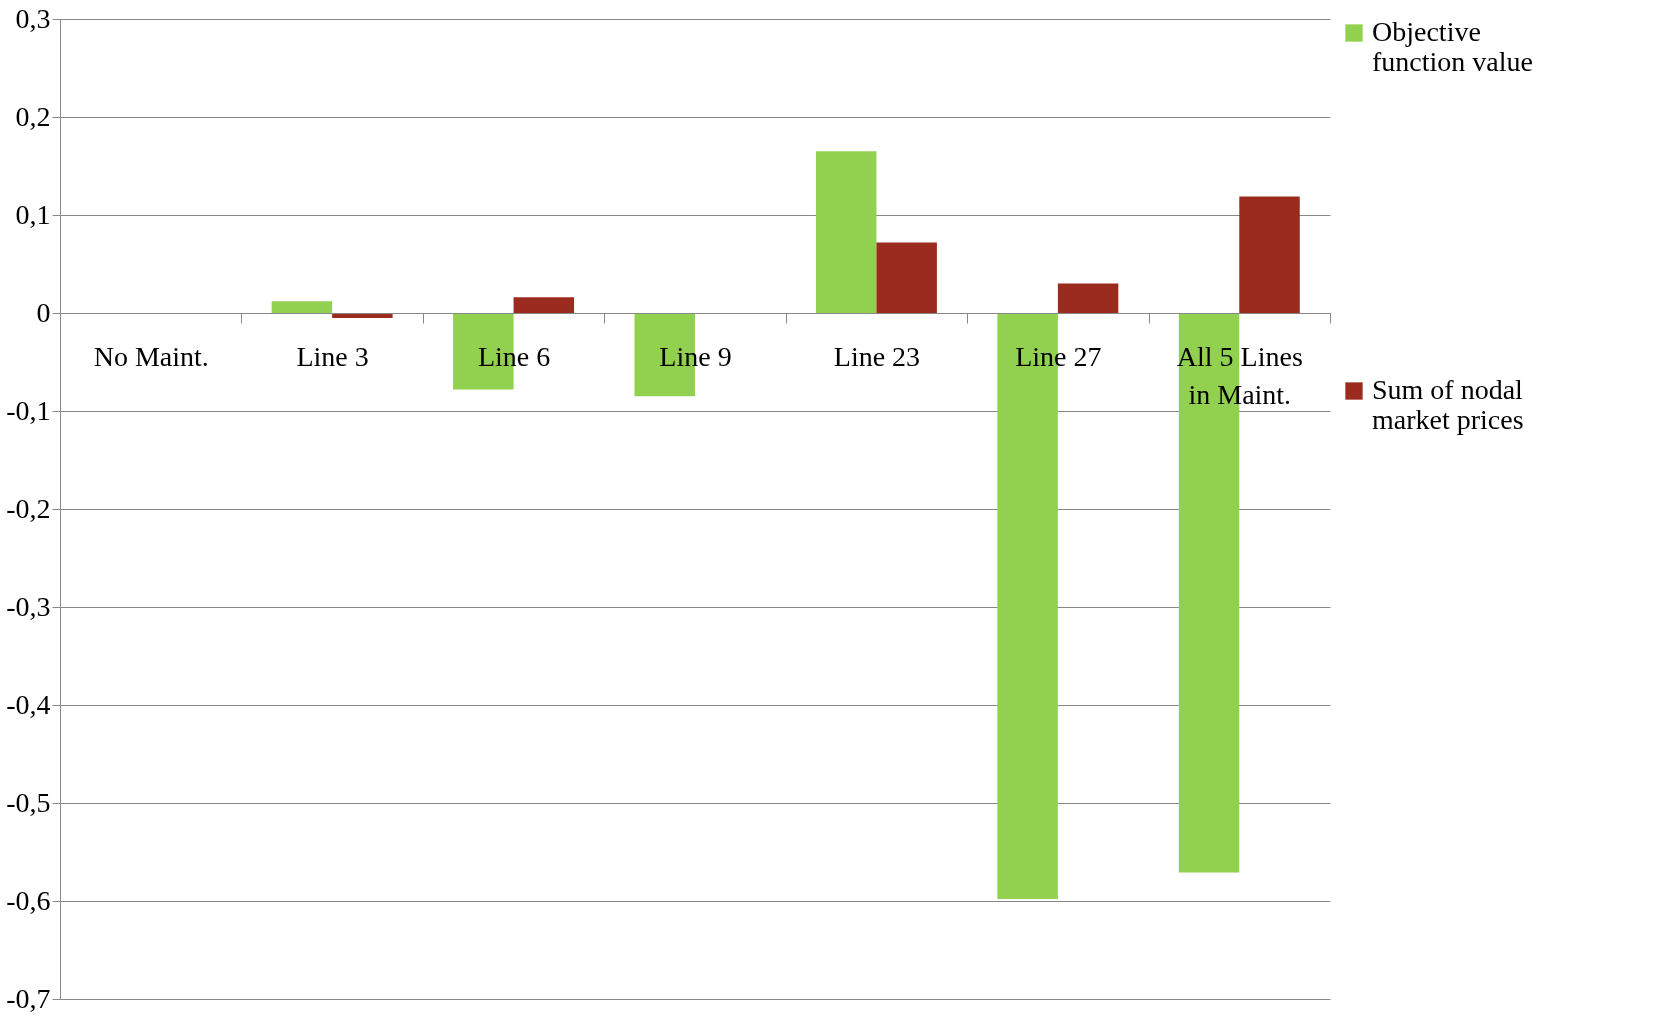  What do you see at coordinates (28, 802) in the screenshot?
I see `y-tick-label: -0,5` at bounding box center [28, 802].